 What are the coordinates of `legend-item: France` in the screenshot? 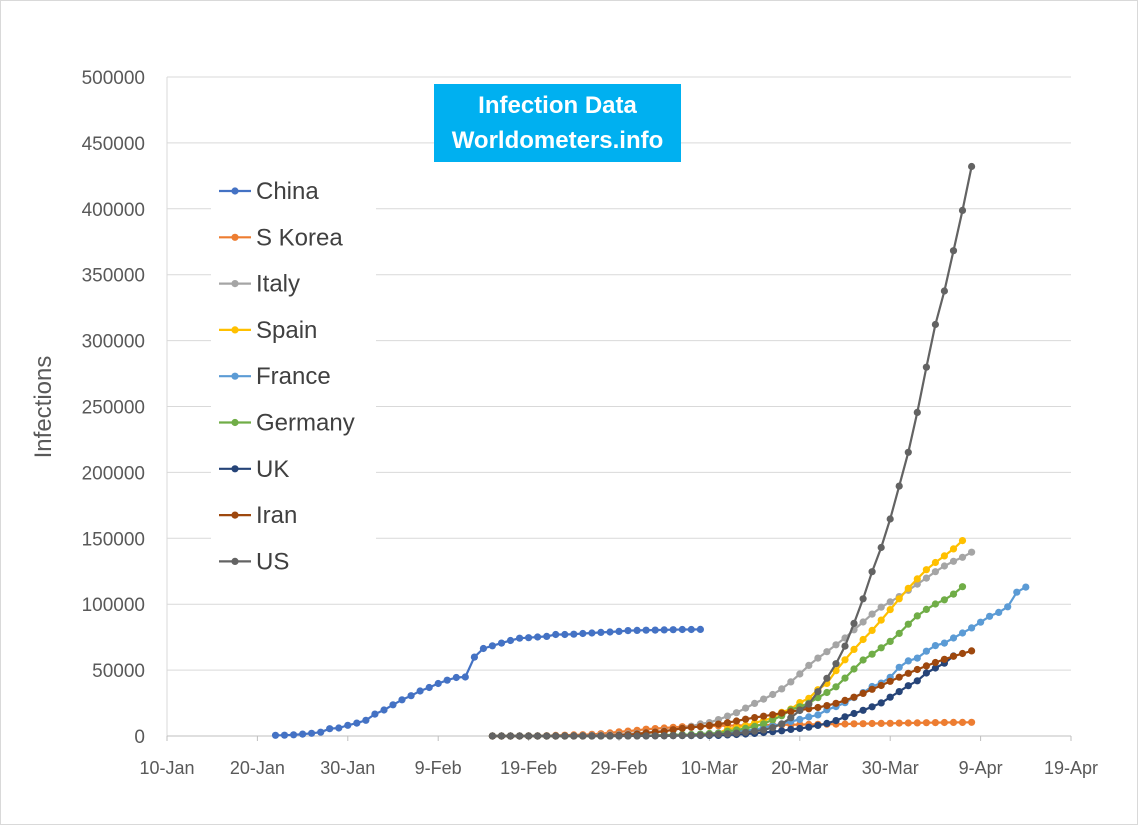 It's located at (275, 376).